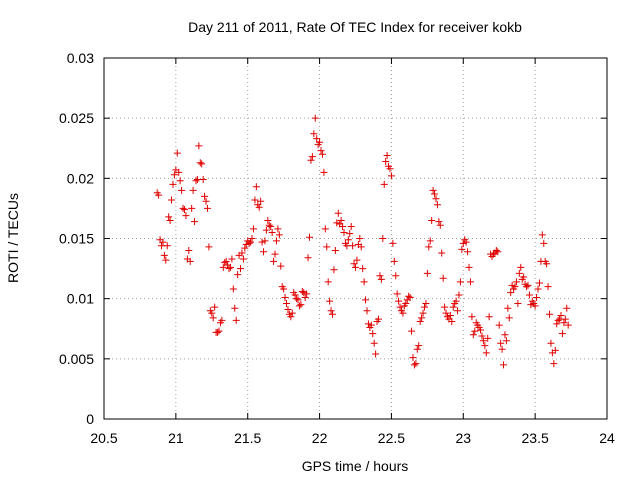 This screenshot has height=480, width=640. I want to click on x-tick-label: 21, so click(176, 438).